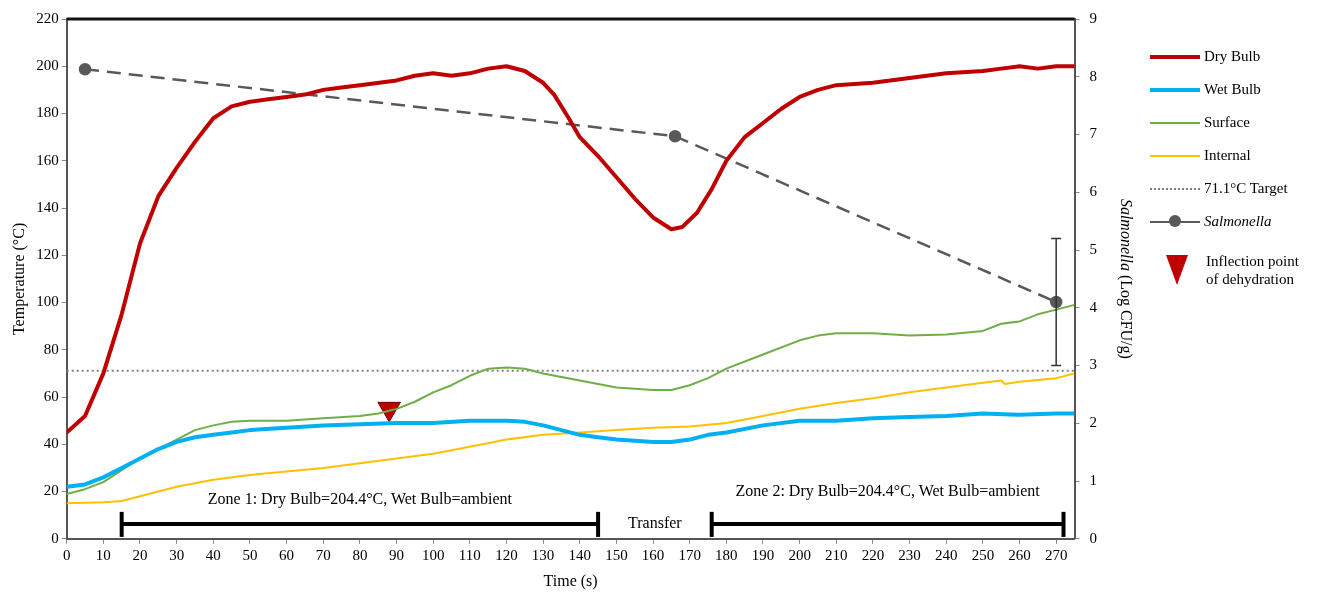  What do you see at coordinates (360, 554) in the screenshot?
I see `x-tick-label: 80` at bounding box center [360, 554].